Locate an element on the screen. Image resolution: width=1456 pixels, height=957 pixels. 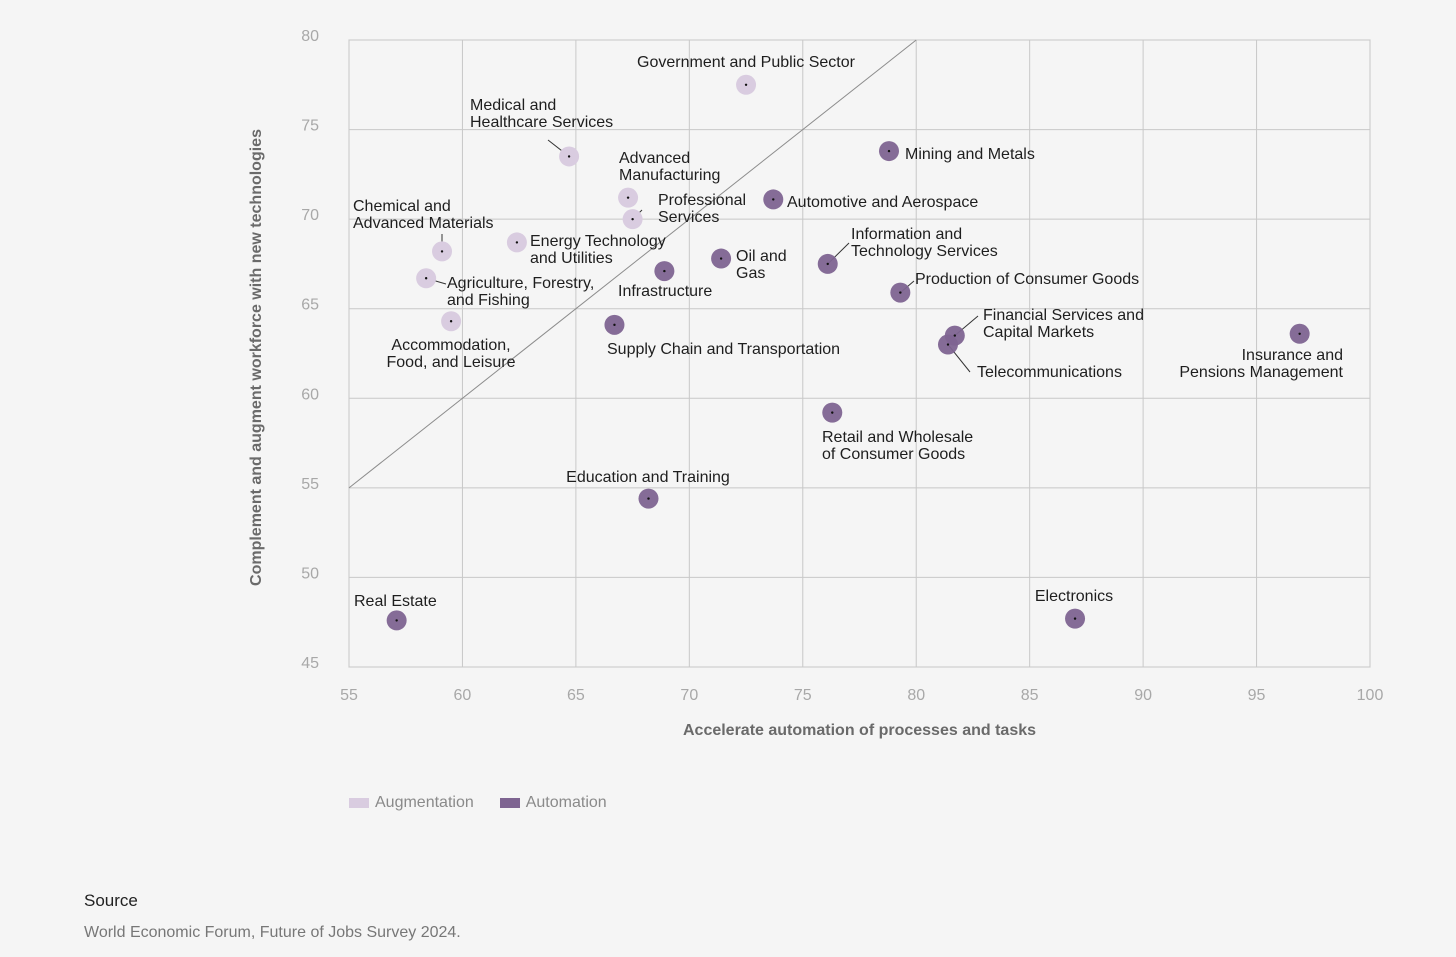
legend-label-automation: Automation is located at coordinates (566, 802).